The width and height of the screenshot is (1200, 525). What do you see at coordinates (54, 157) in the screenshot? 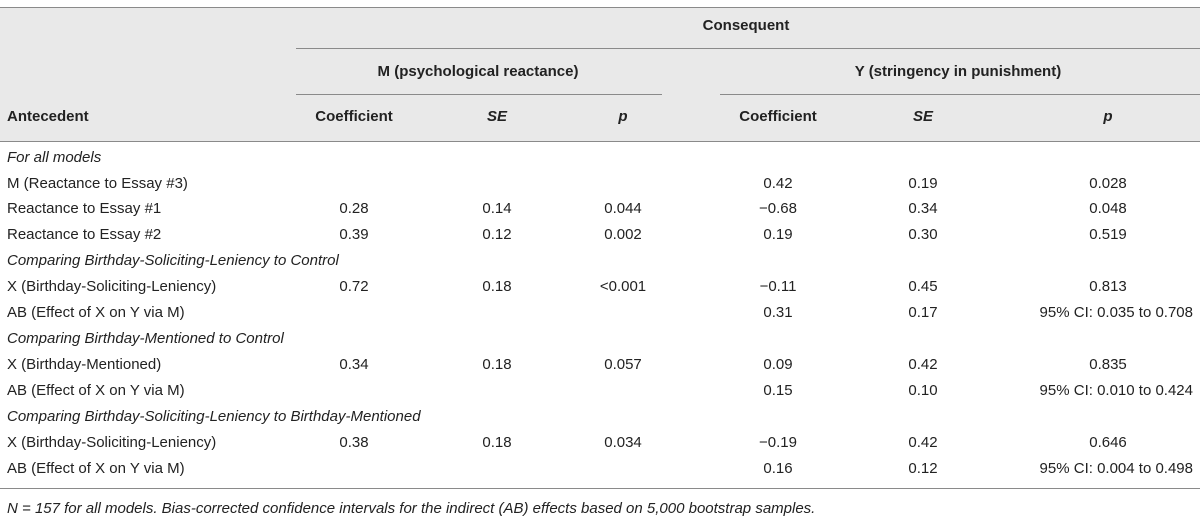
I see `section-title: For all models` at bounding box center [54, 157].